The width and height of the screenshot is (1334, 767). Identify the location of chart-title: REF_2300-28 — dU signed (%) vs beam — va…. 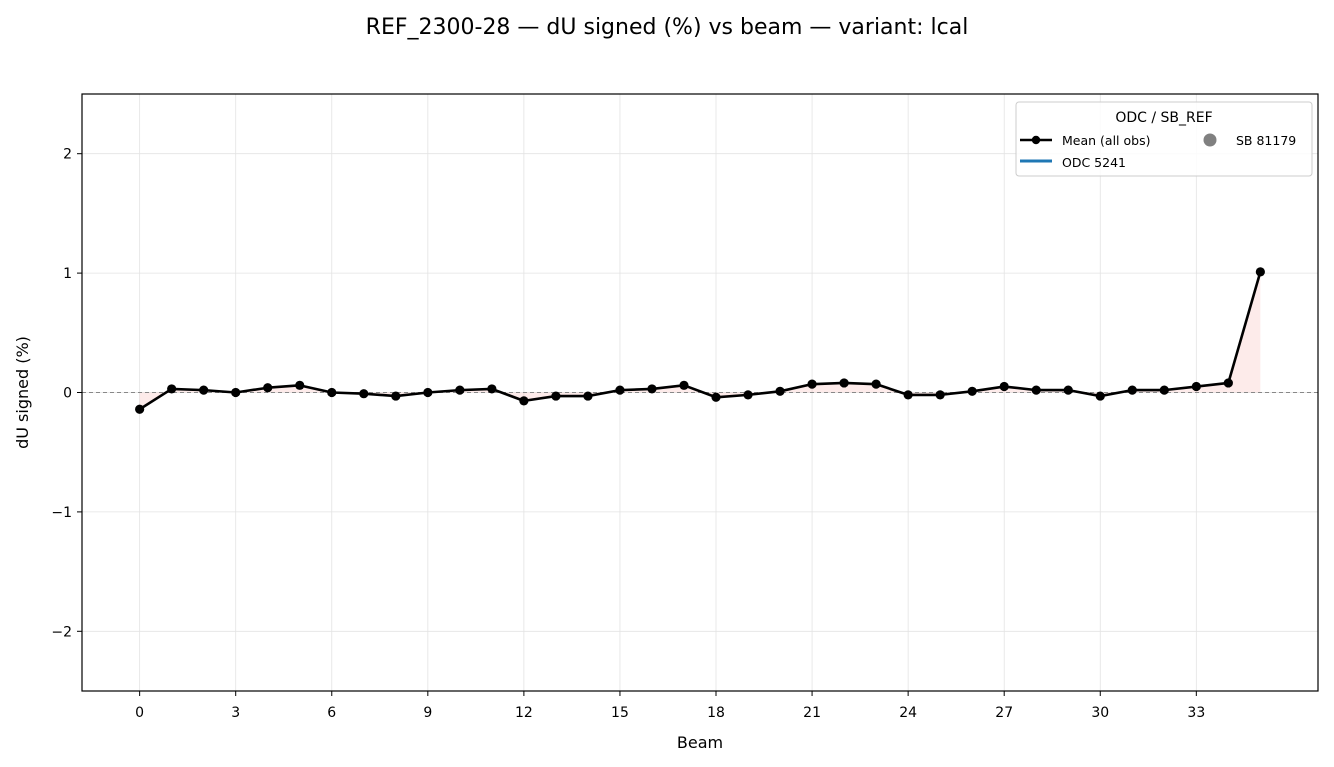
(667, 27).